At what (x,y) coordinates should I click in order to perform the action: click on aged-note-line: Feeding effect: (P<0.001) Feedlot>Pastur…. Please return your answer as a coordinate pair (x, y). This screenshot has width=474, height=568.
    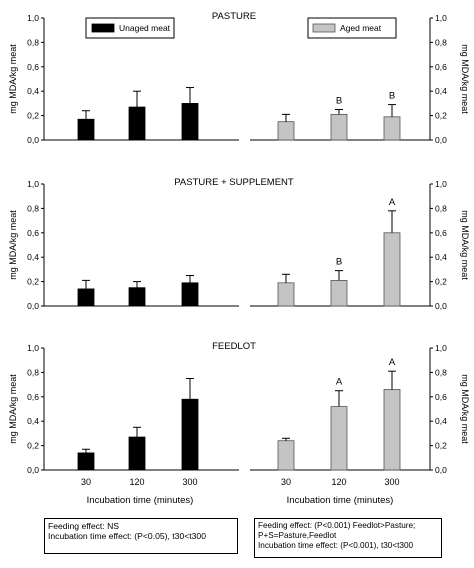
    Looking at the image, I should click on (337, 525).